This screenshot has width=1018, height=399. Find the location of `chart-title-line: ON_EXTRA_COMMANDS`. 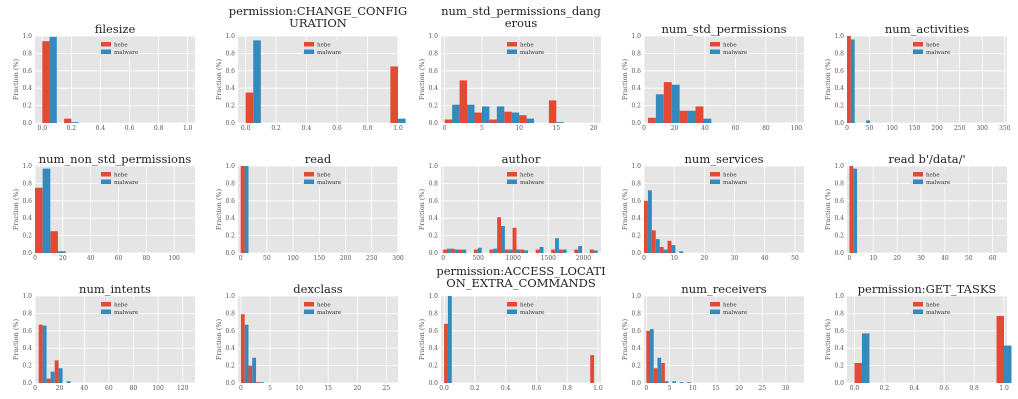

chart-title-line: ON_EXTRA_COMMANDS is located at coordinates (521, 283).